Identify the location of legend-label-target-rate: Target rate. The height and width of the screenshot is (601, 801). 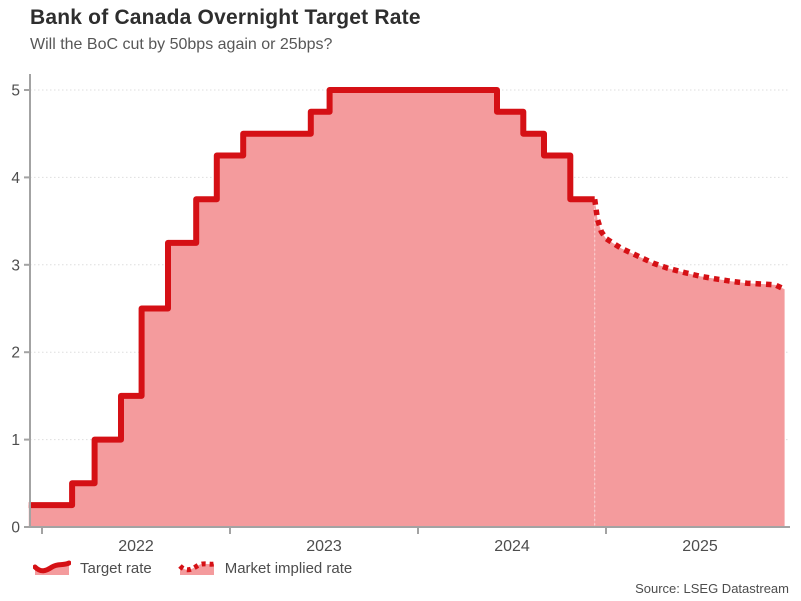
(116, 568).